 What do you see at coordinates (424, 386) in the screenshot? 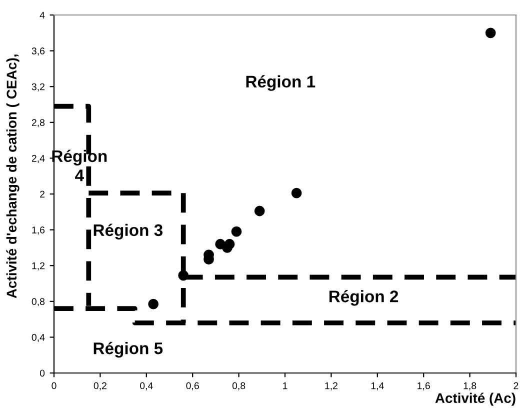
I see `x-tick-label: 1,6` at bounding box center [424, 386].